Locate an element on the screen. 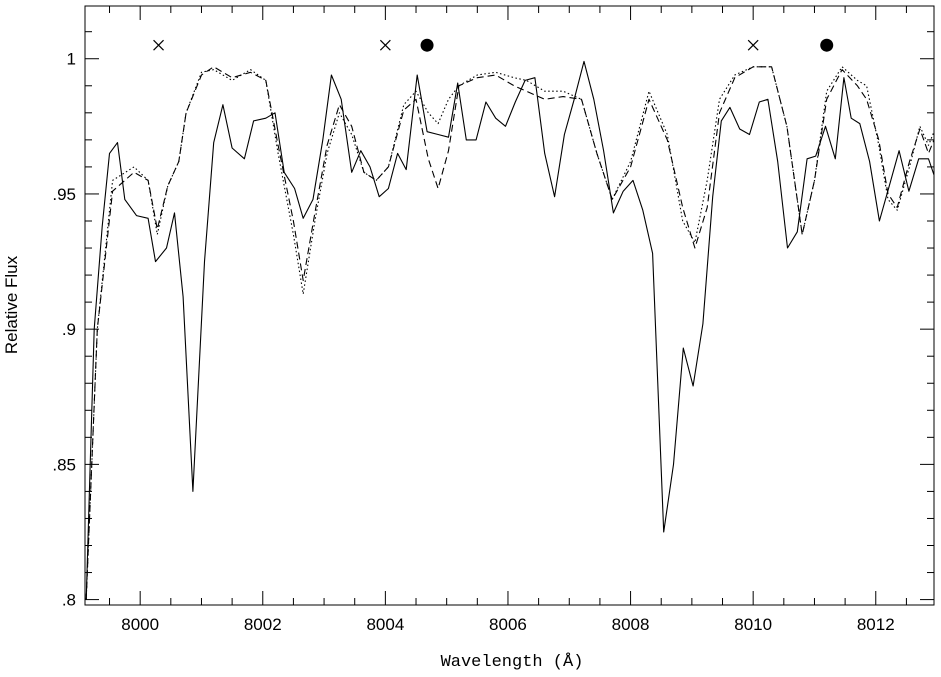 The image size is (941, 677). y-tick-label: .9 is located at coordinates (69, 329).